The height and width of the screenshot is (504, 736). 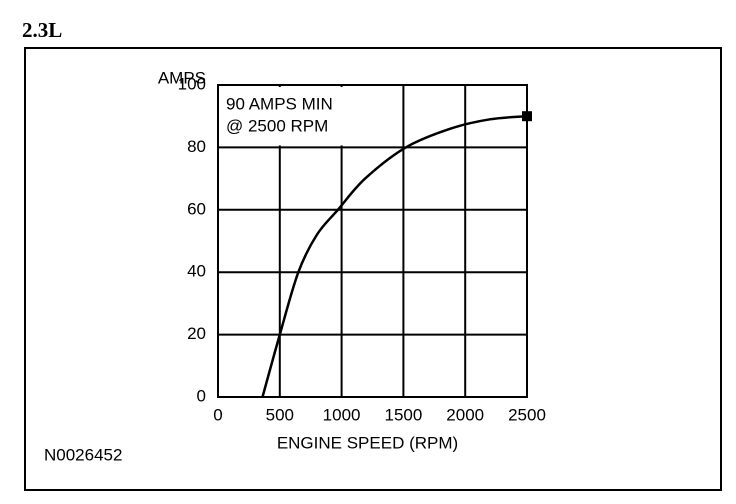 I want to click on annotation: @ 2500 RPM, so click(x=277, y=125).